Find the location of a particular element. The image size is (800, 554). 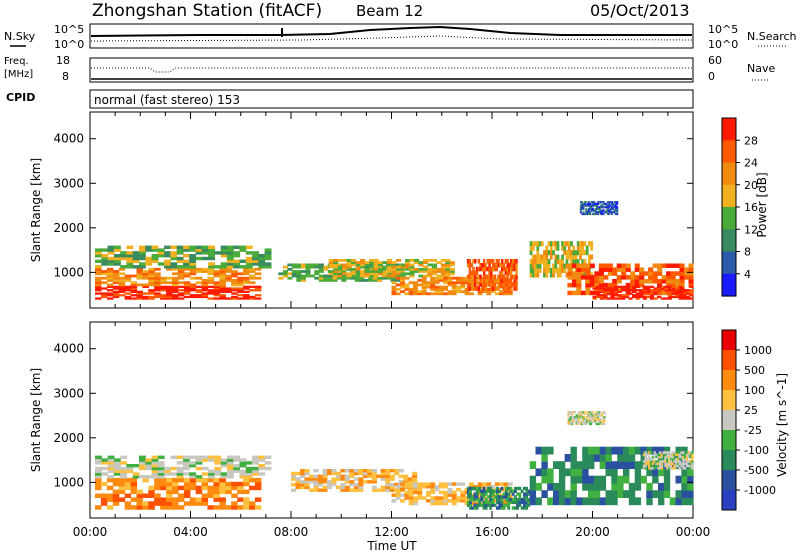

colorbar-tick-label: 500 is located at coordinates (754, 370).